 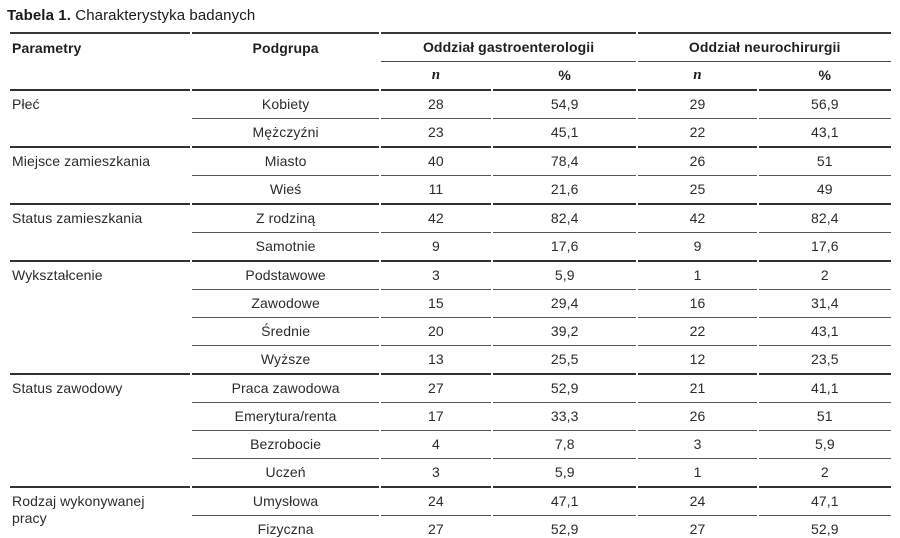 What do you see at coordinates (824, 303) in the screenshot?
I see `value-cell: 31,4` at bounding box center [824, 303].